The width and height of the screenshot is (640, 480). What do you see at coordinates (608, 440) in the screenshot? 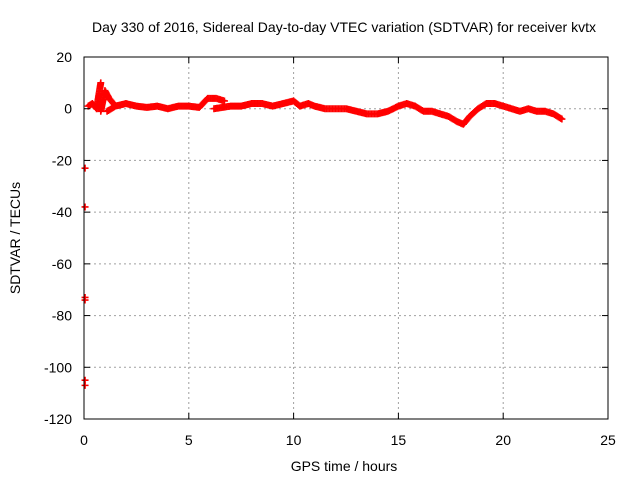
I see `x-tick-label: 25` at bounding box center [608, 440].